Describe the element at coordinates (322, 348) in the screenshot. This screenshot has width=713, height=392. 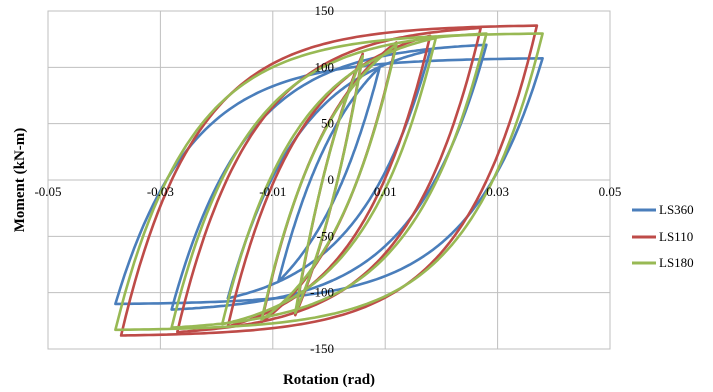
I see `y-tick-label: -150` at that location.